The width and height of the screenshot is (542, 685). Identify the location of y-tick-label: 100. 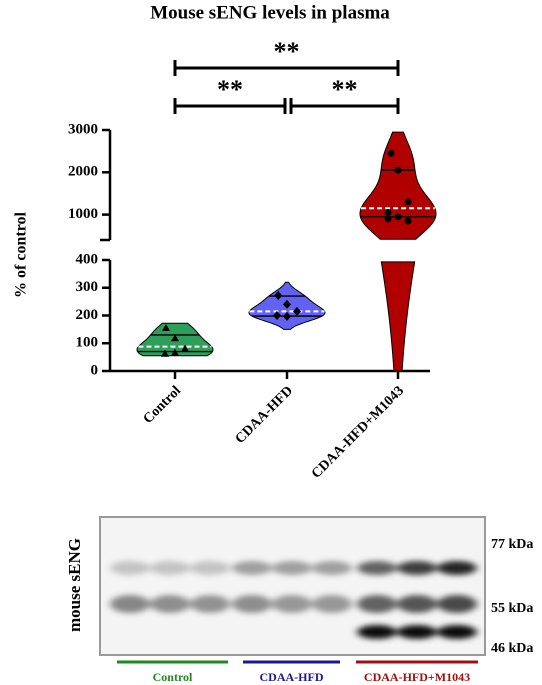
(87, 343).